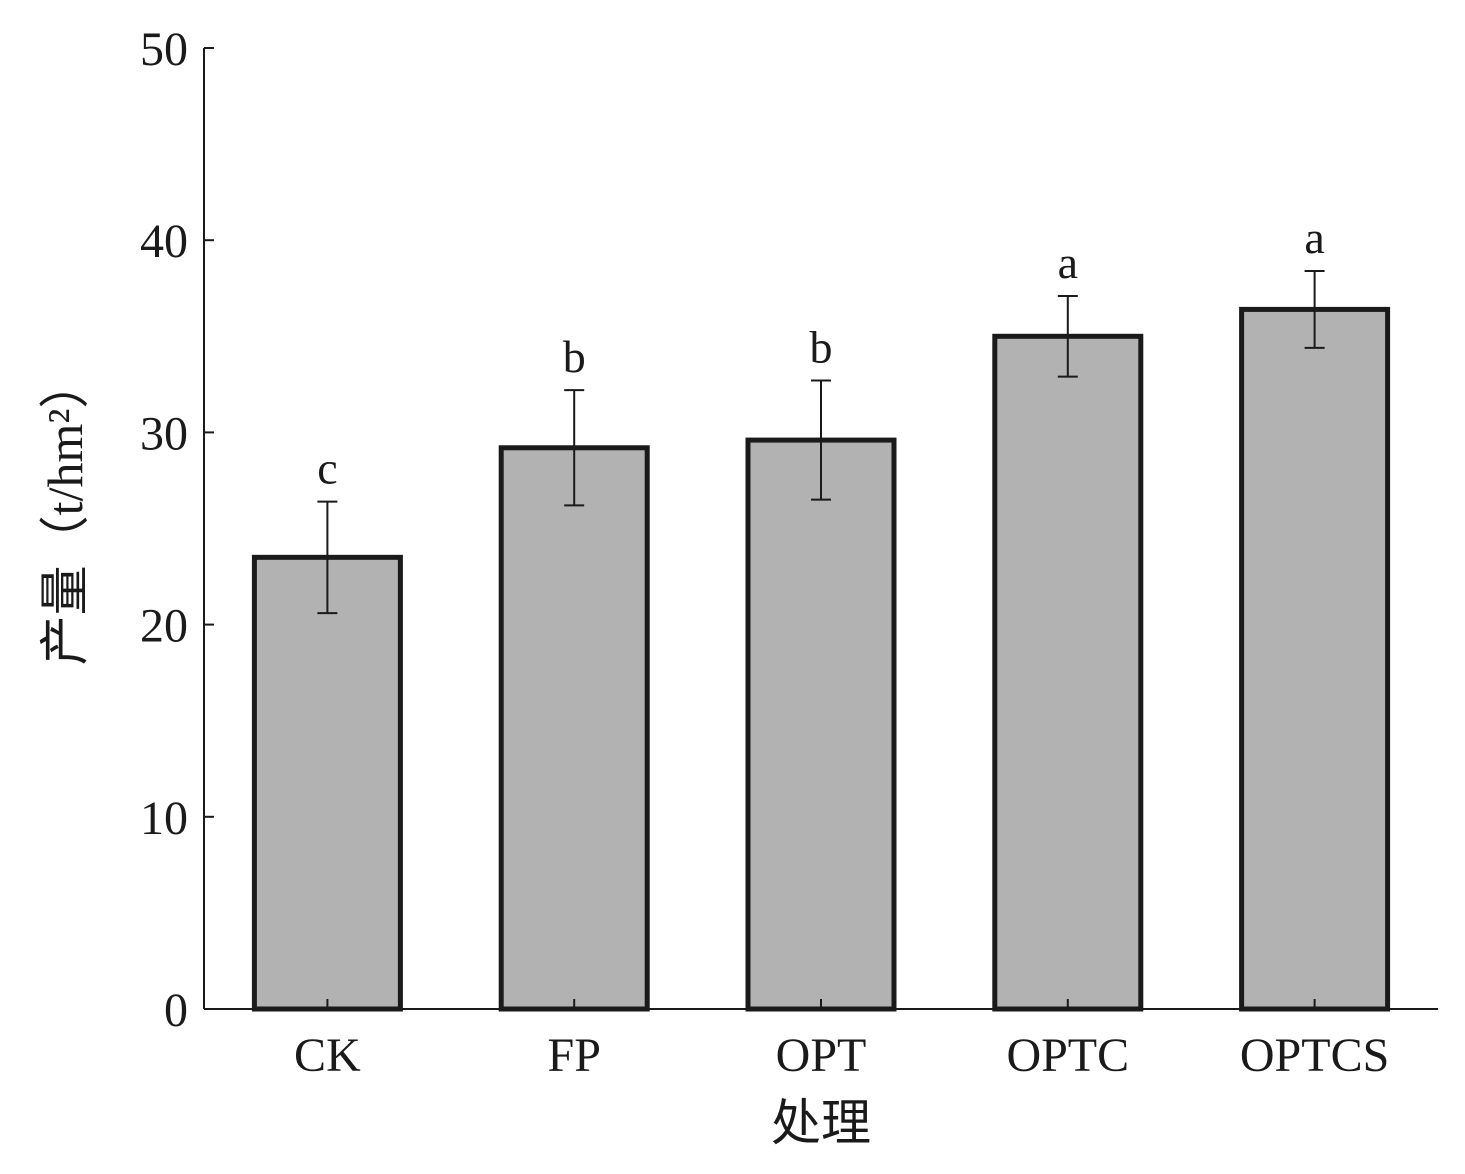 This screenshot has height=1174, width=1465. Describe the element at coordinates (574, 1055) in the screenshot. I see `x-tick-label-fp: FP` at that location.